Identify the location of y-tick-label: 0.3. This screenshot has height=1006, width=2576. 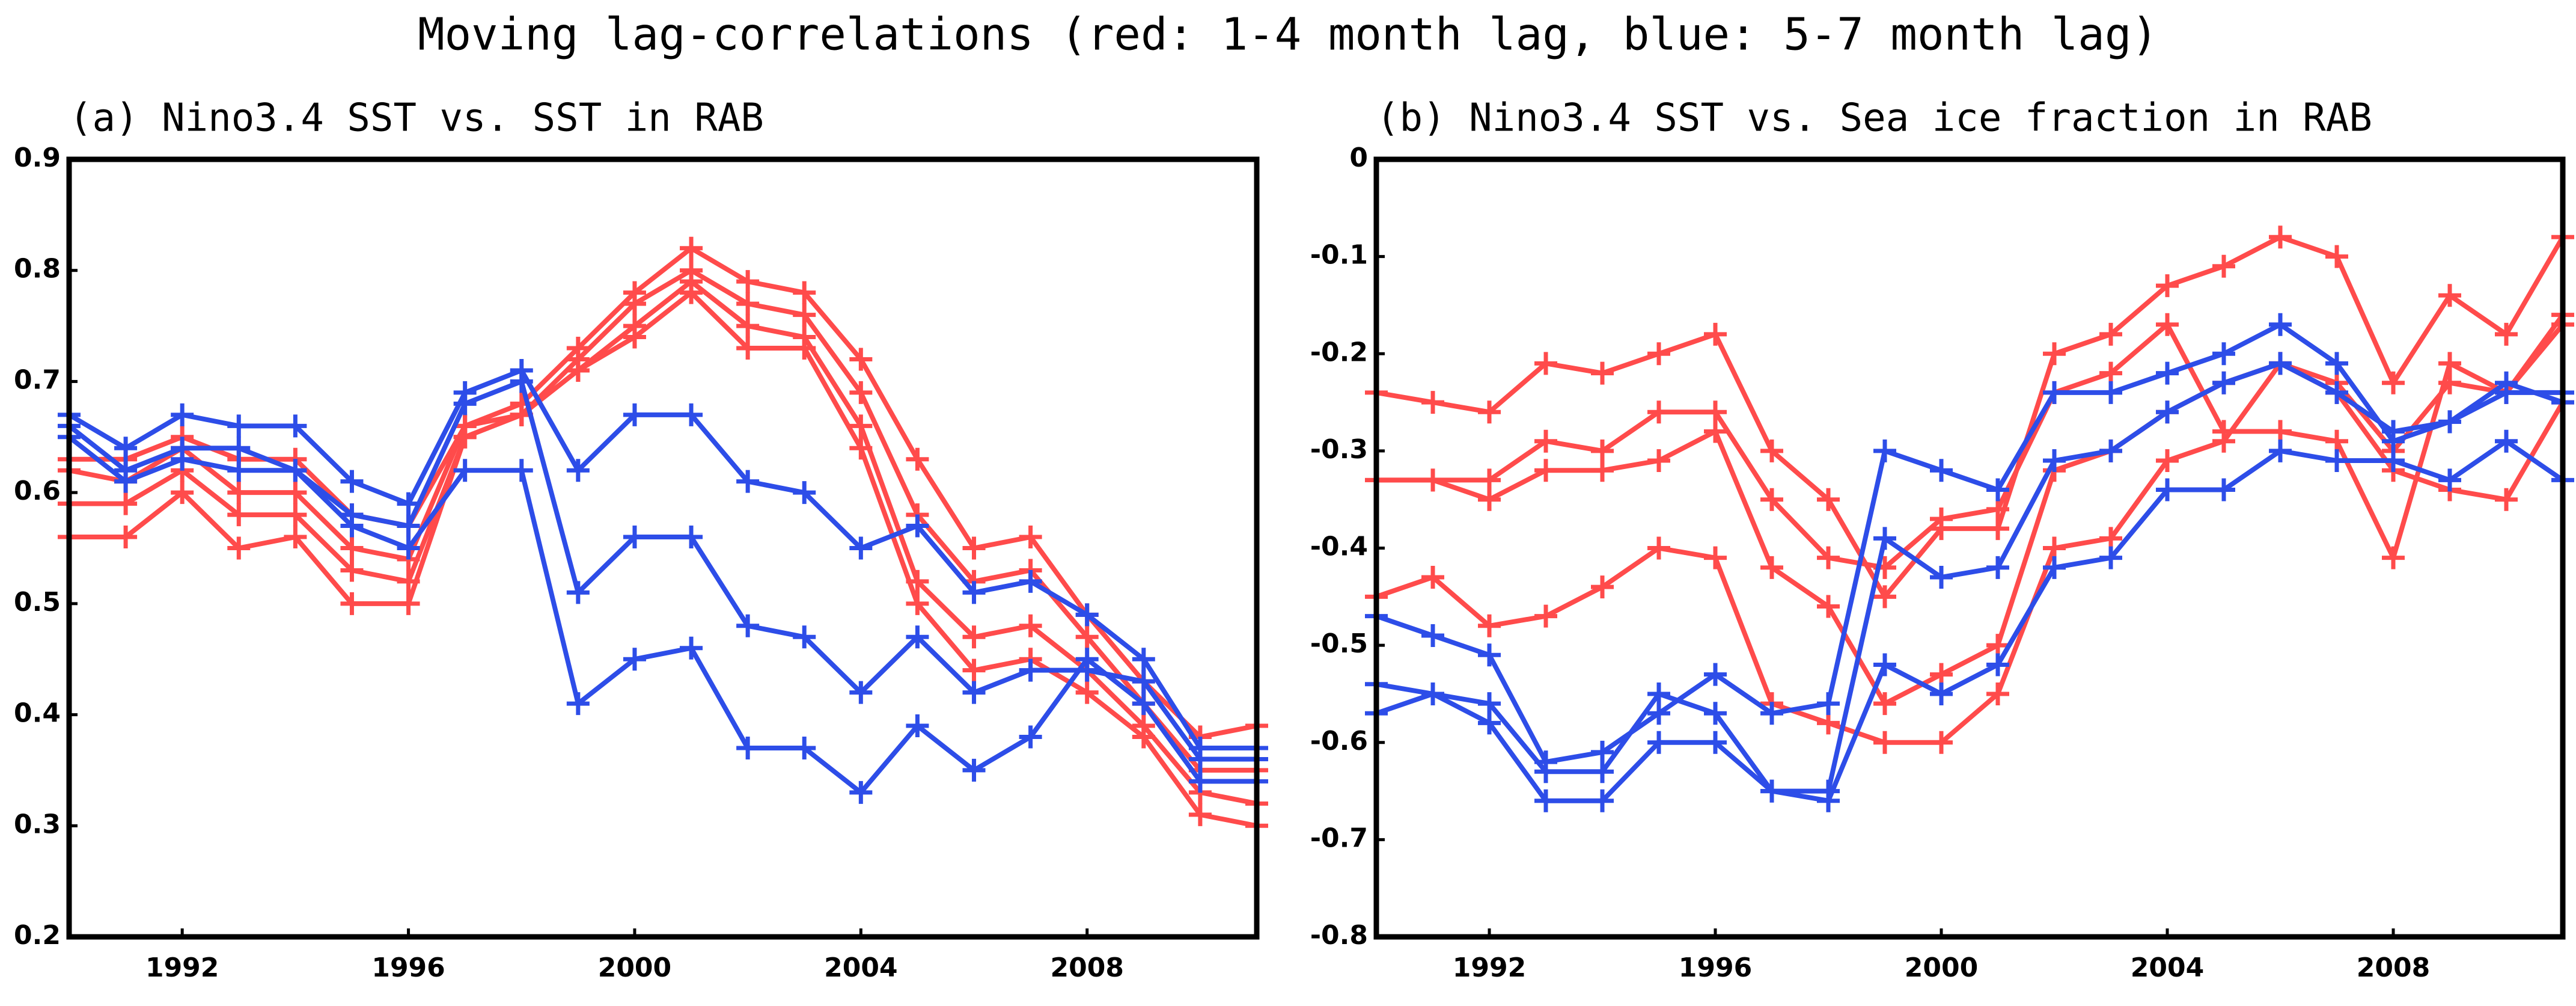
(37, 824).